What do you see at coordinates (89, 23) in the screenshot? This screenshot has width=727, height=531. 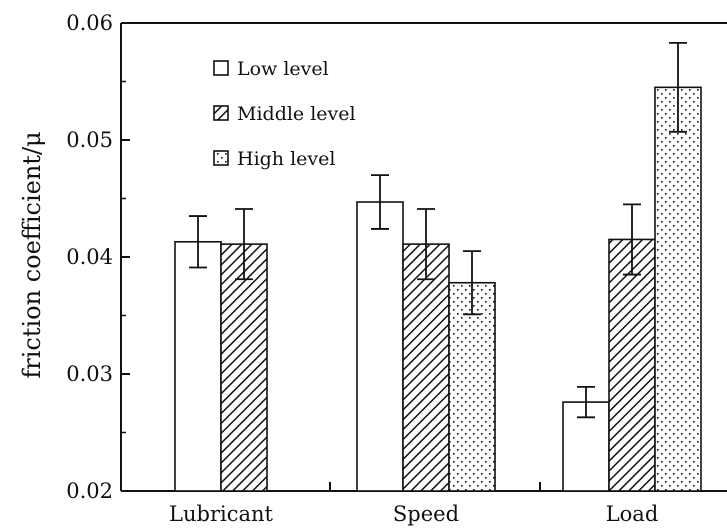 I see `y-tick-label: 0.06` at bounding box center [89, 23].